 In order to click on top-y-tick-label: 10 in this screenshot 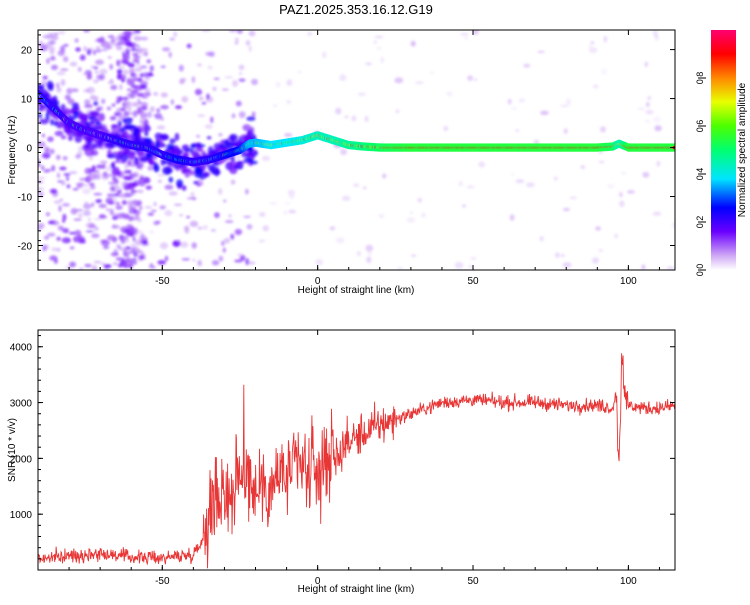, I will do `click(27, 100)`.